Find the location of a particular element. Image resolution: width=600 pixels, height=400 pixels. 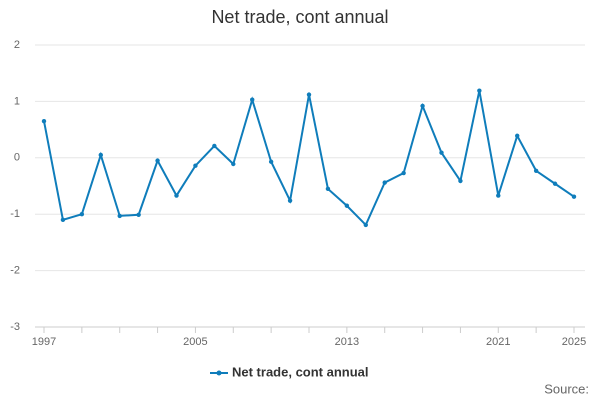

legend-swatch is located at coordinates (219, 373).